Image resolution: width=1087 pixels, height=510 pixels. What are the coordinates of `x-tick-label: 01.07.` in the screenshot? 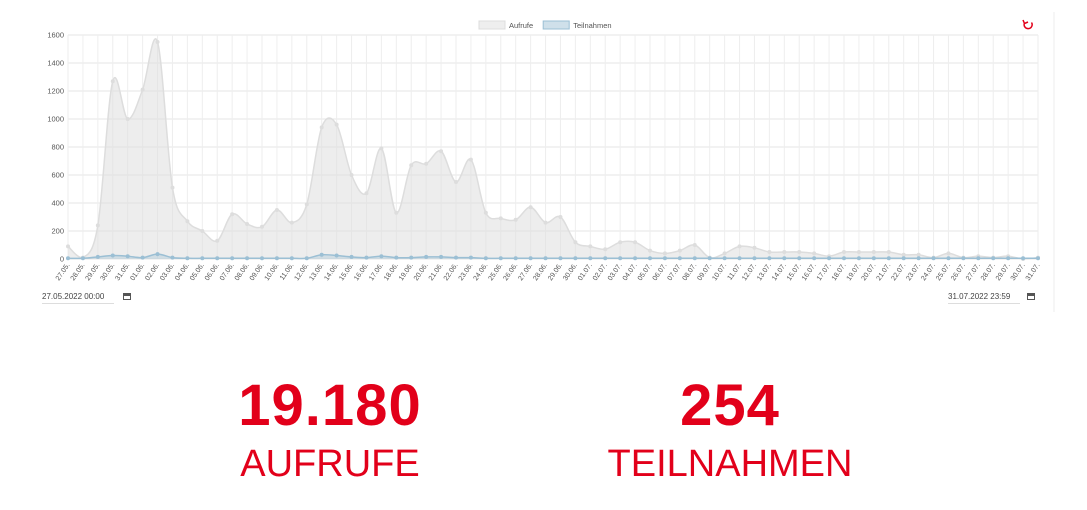 It's located at (585, 272).